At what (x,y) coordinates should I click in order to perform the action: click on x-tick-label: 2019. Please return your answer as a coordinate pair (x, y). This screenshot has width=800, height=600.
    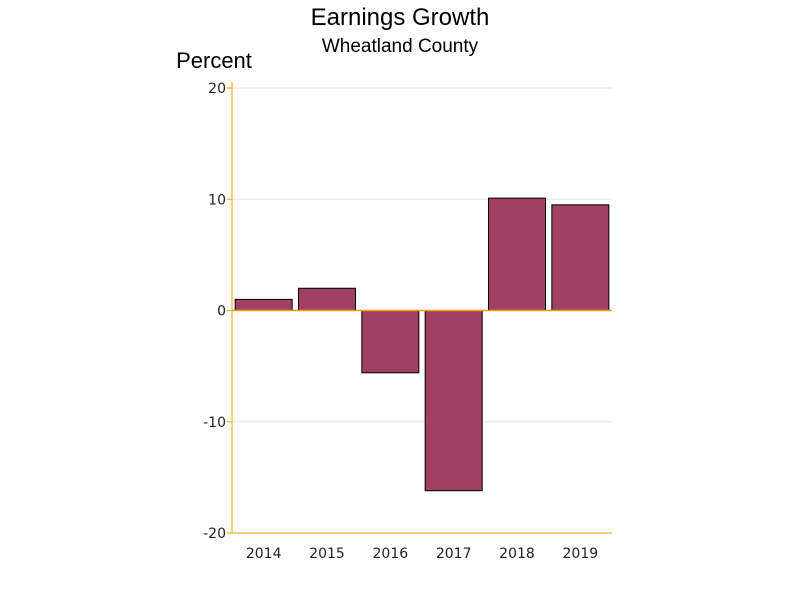
    Looking at the image, I should click on (581, 554).